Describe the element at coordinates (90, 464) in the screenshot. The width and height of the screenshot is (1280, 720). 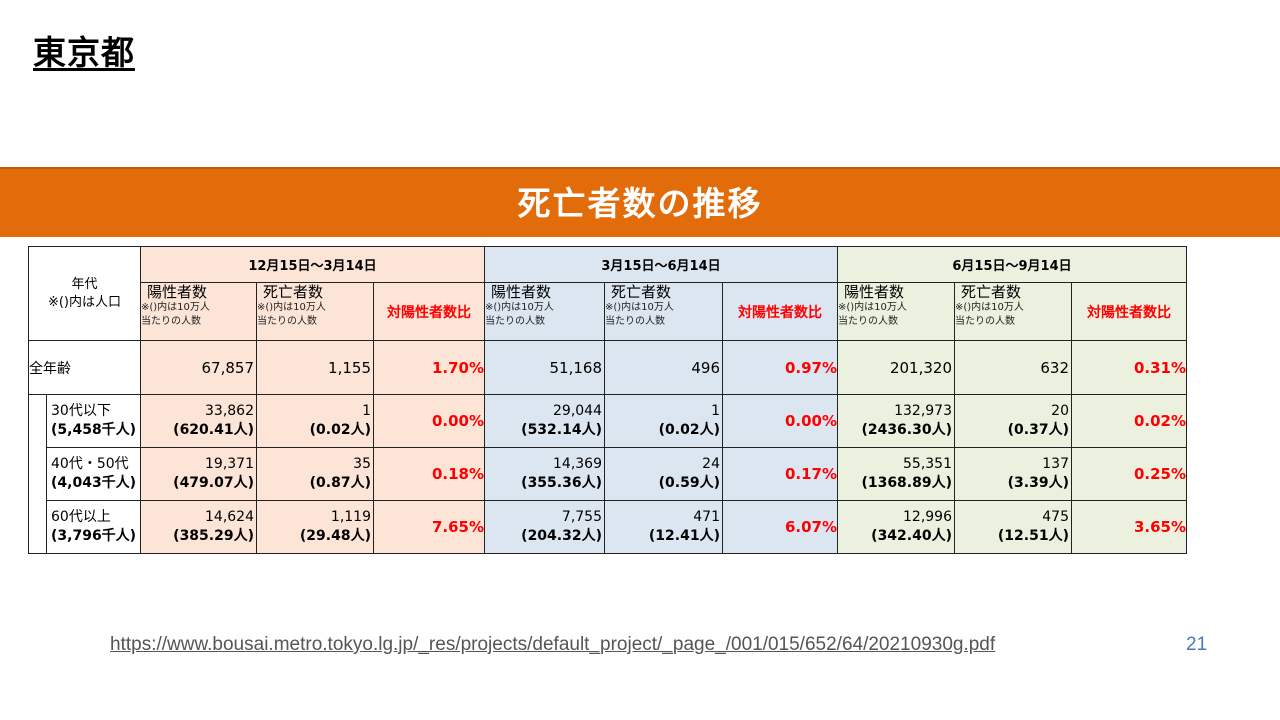
I see `age-group: 40代・50代` at that location.